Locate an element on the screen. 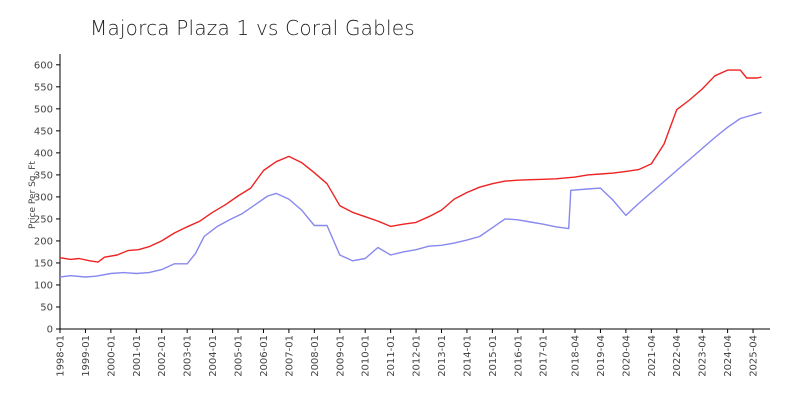  y-tick-label: 600 is located at coordinates (43, 65).